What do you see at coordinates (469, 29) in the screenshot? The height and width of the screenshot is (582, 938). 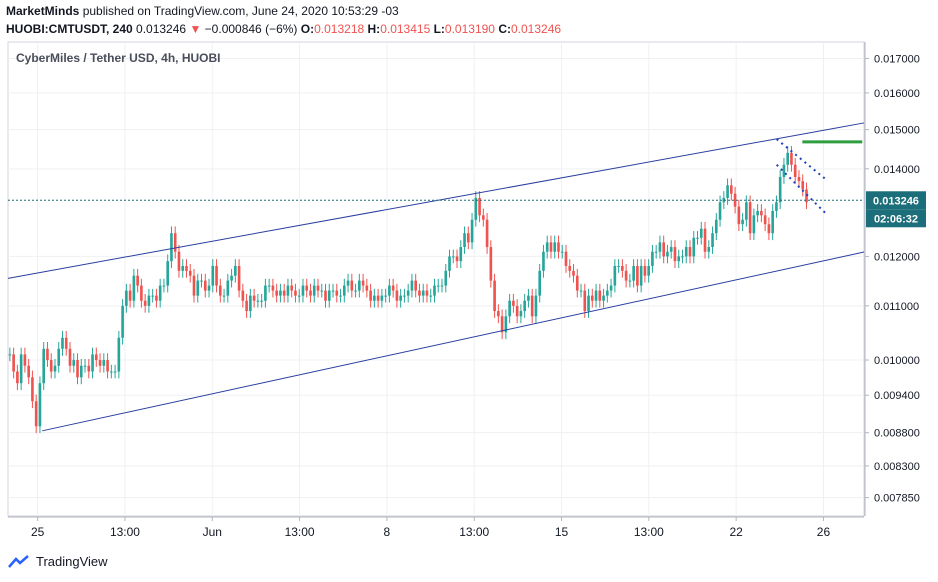 I see `low-value: 0.013190` at bounding box center [469, 29].